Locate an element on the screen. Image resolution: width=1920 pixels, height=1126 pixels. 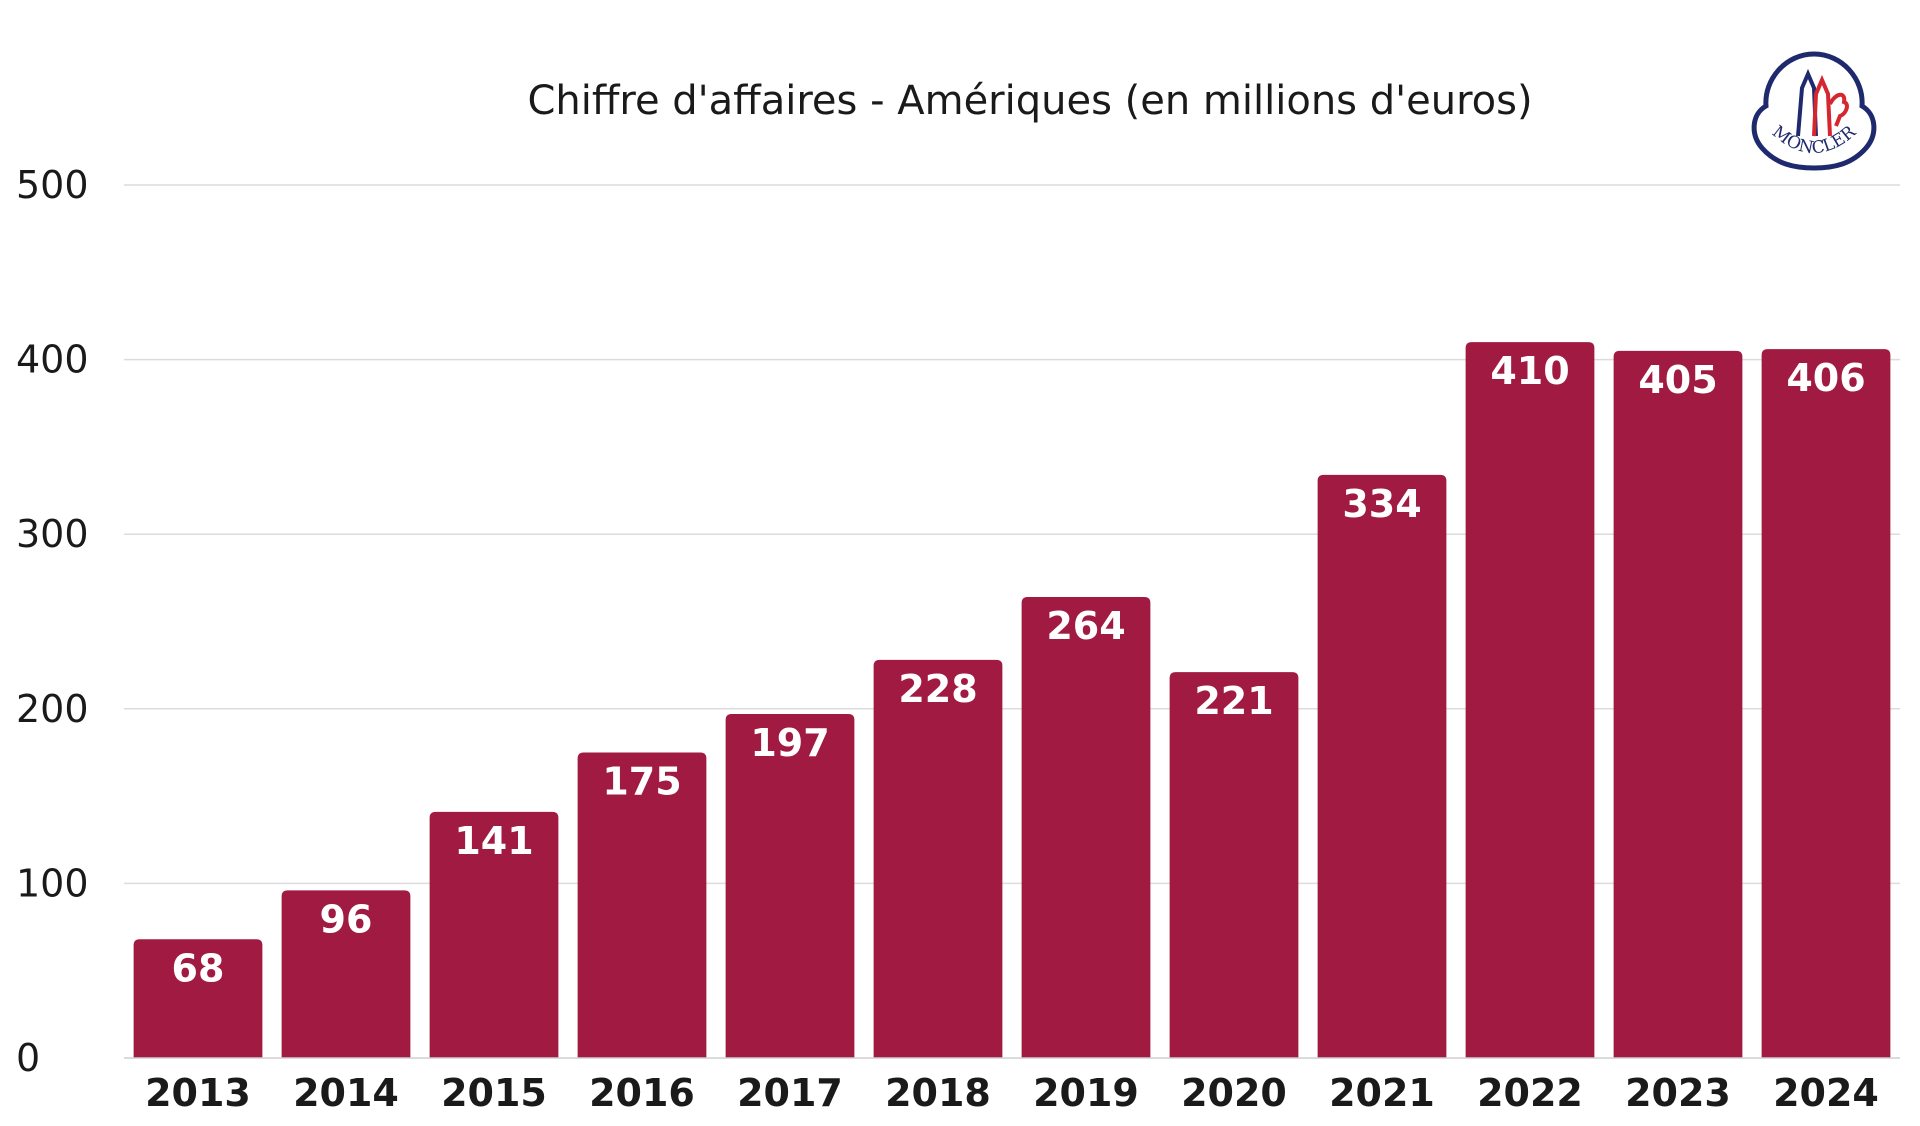
bar-group-2018: 228 is located at coordinates (938, 858).